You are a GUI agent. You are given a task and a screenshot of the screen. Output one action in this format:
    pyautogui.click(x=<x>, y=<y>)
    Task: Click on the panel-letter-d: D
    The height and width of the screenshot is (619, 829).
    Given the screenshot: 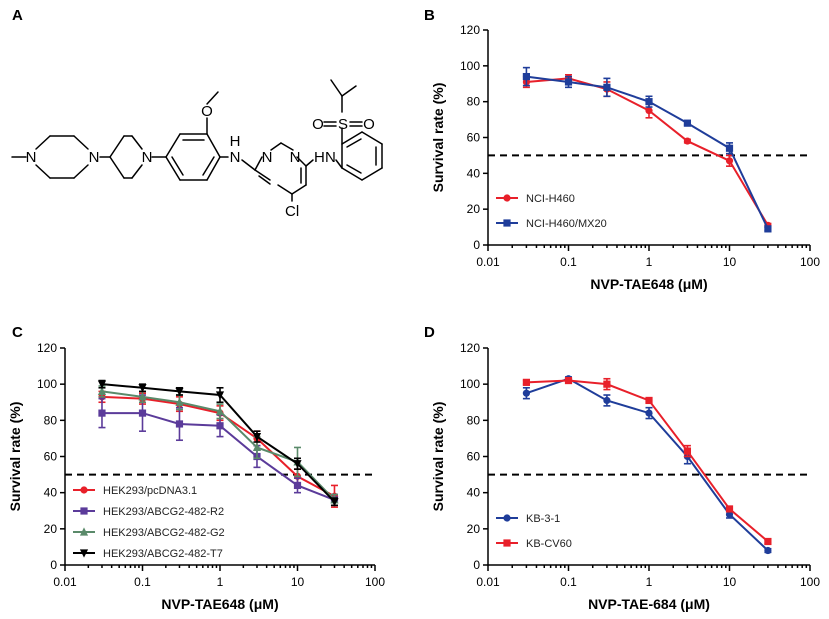 What is the action you would take?
    pyautogui.click(x=429, y=332)
    